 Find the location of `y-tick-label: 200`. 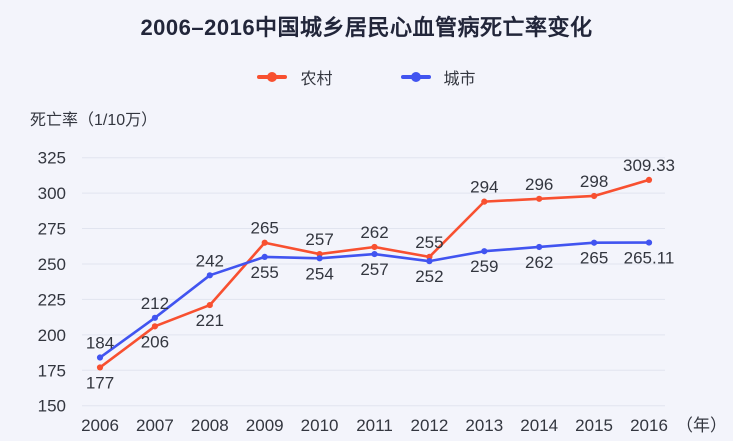

y-tick-label: 200 is located at coordinates (52, 335).